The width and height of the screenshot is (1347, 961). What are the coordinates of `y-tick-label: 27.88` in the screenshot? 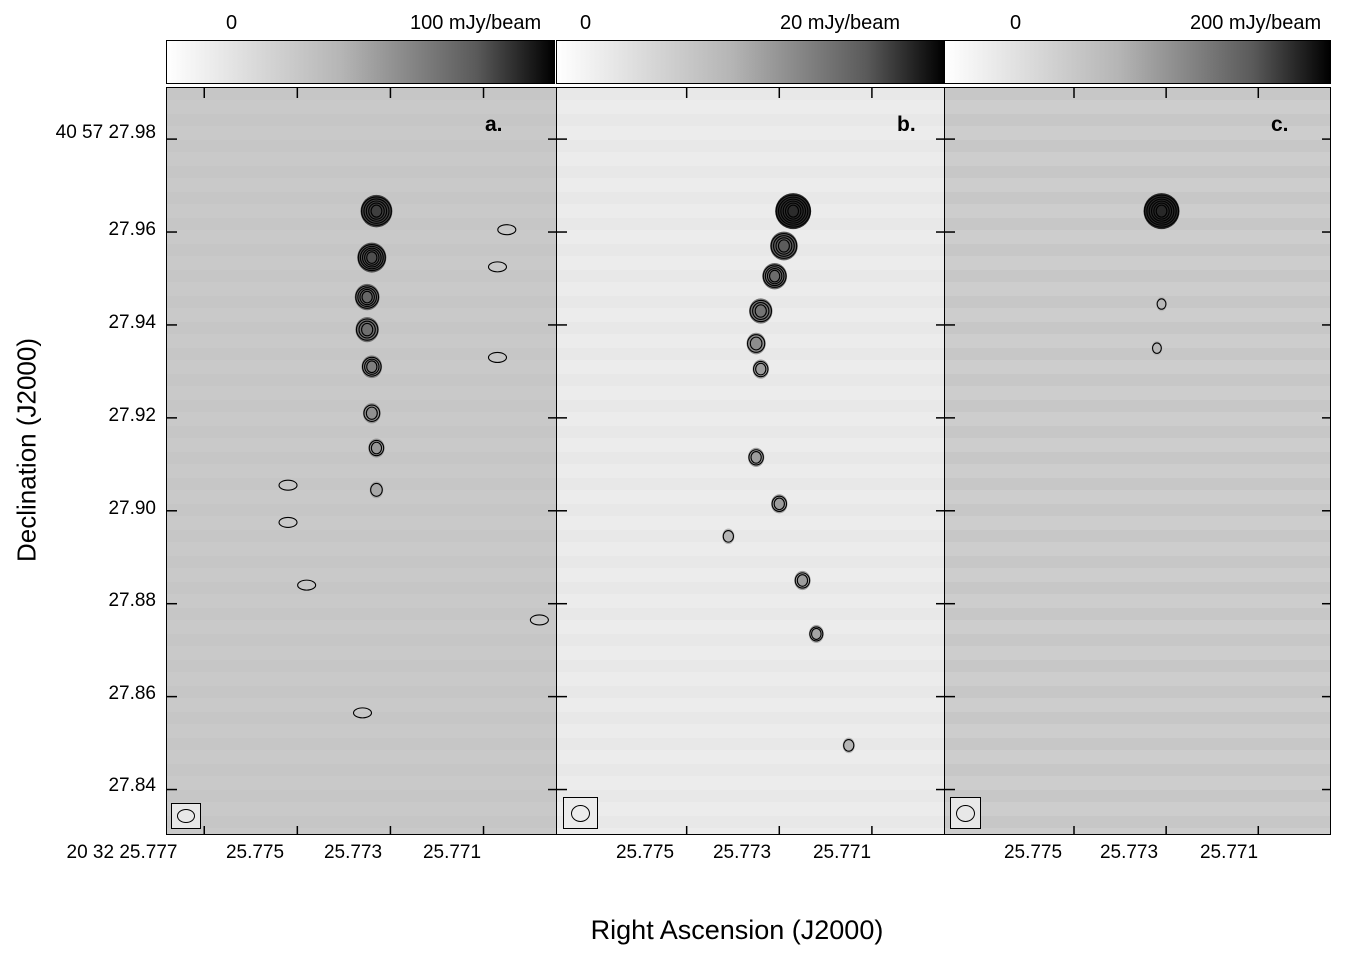 It's located at (132, 600).